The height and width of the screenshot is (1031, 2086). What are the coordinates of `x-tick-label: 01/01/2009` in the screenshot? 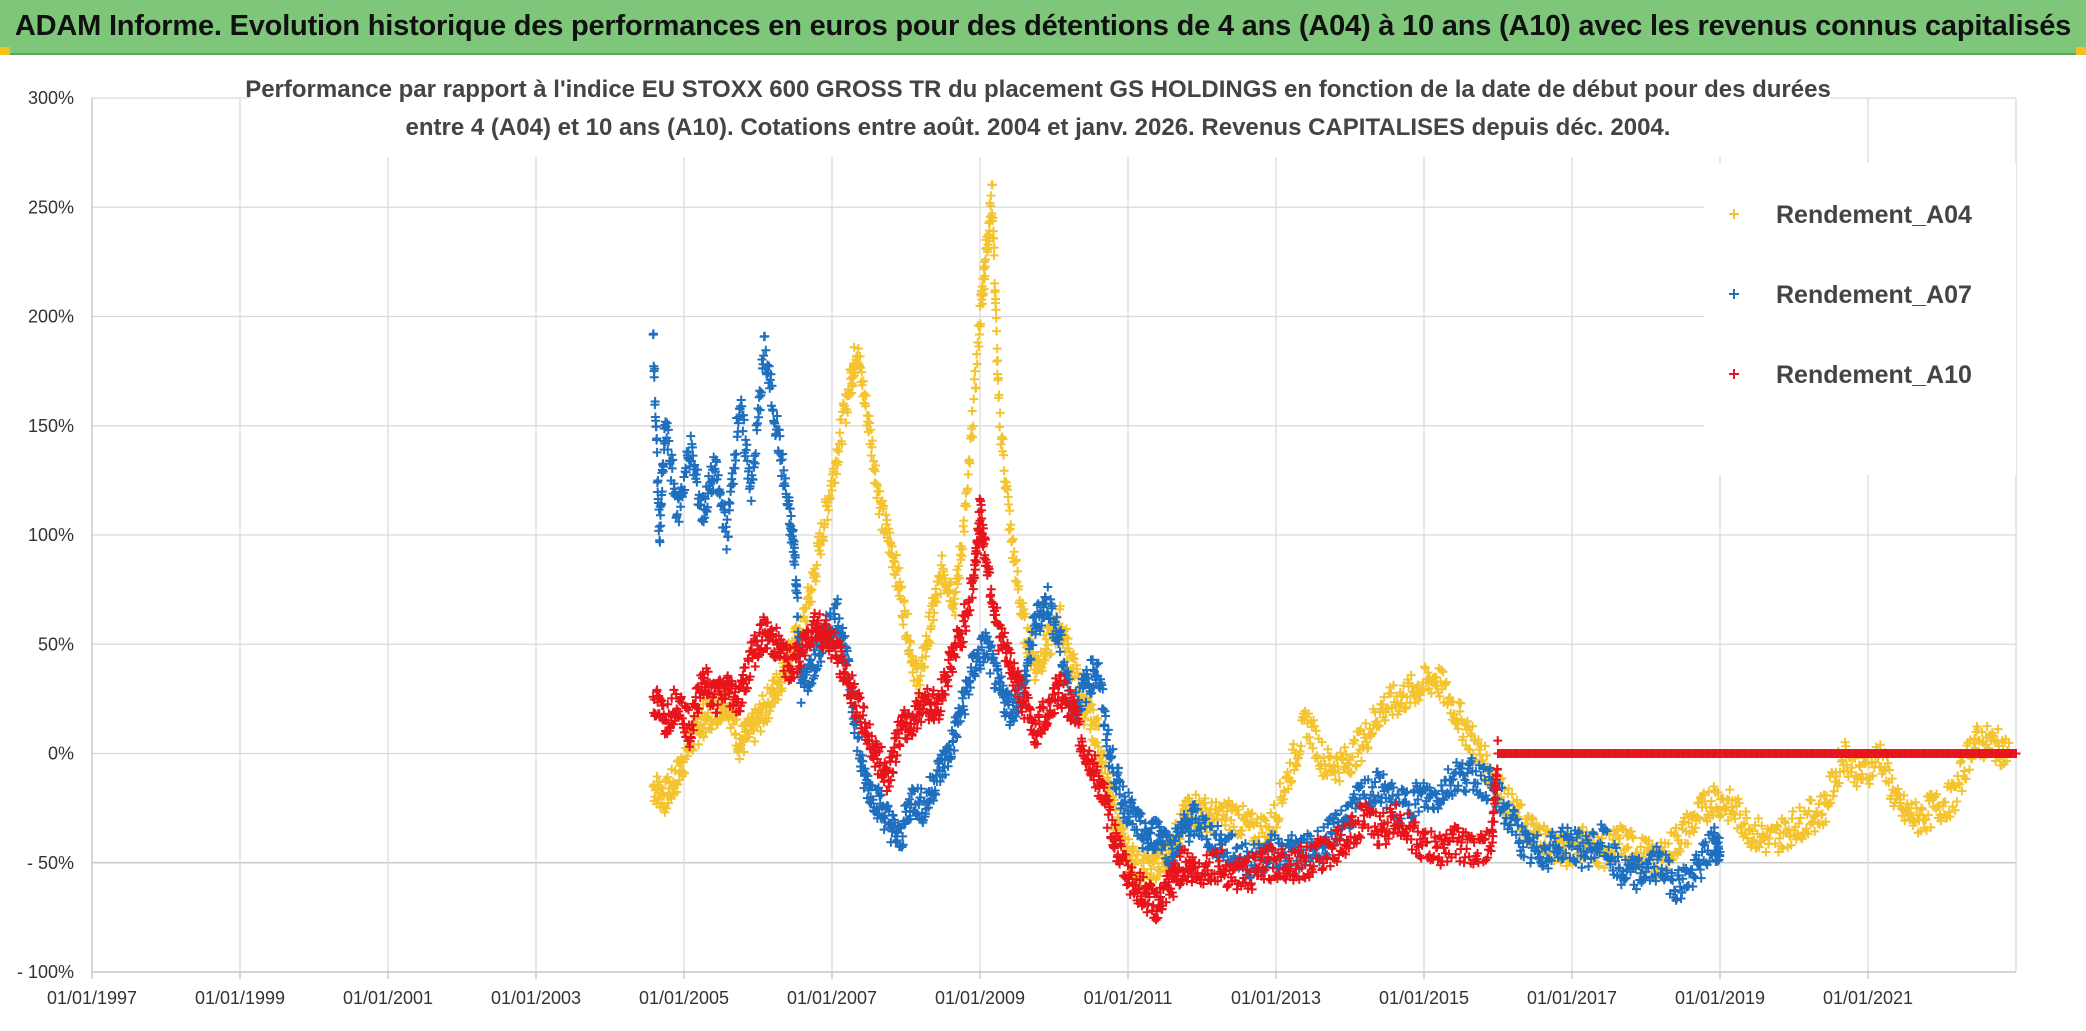 It's located at (980, 998).